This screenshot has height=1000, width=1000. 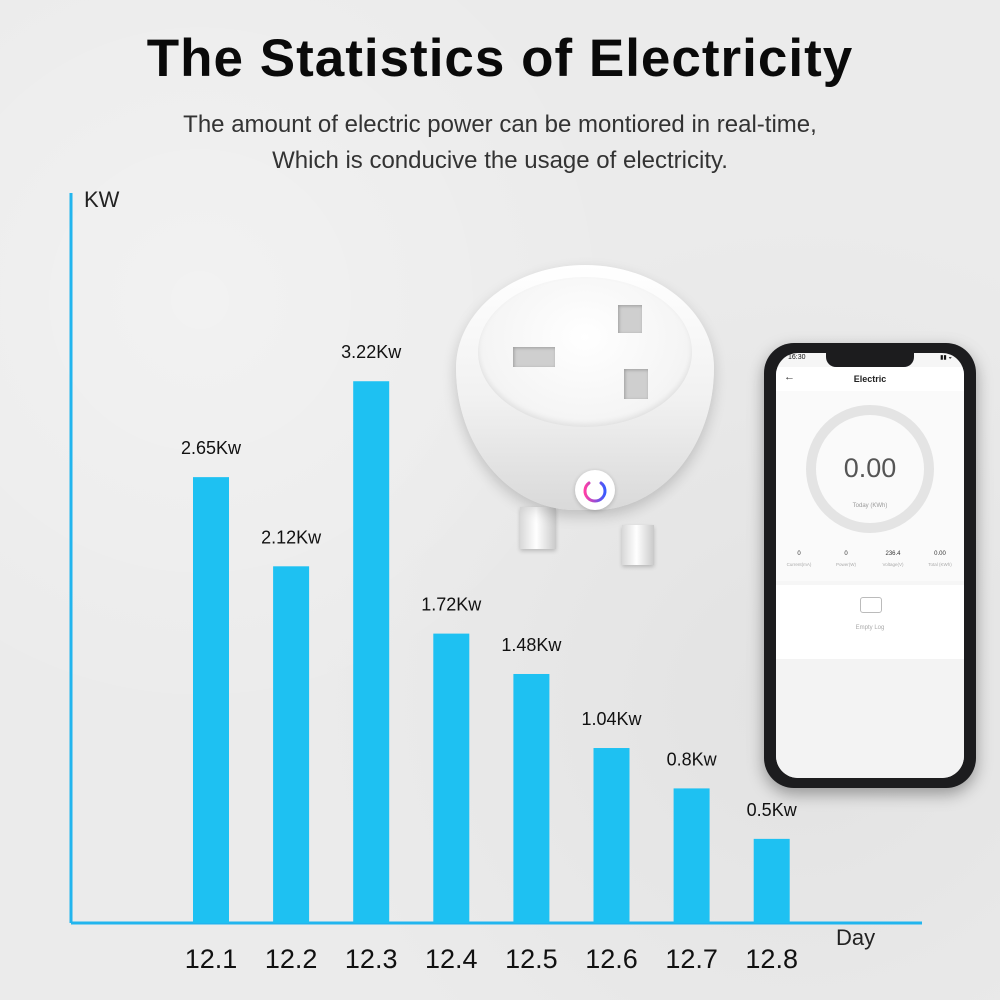 I want to click on gauge-value: 0.00, so click(x=870, y=468).